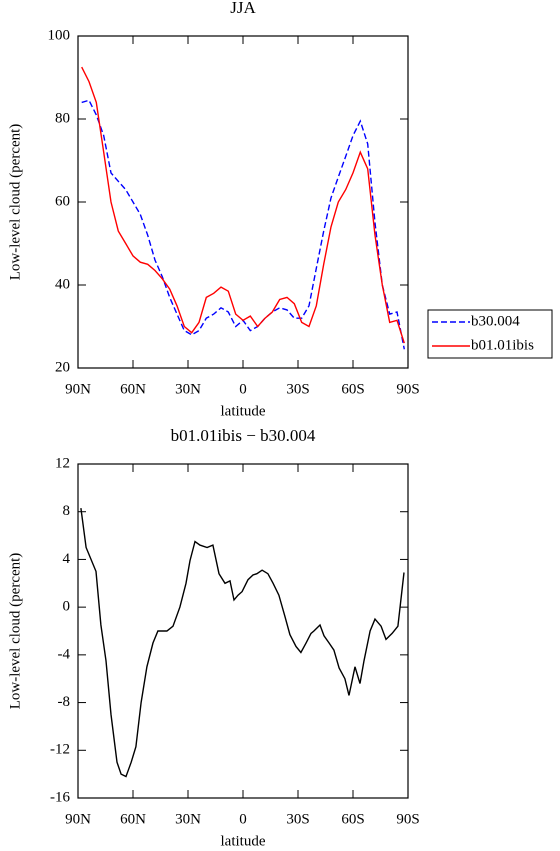  I want to click on y-tick-label: 8, so click(67, 511).